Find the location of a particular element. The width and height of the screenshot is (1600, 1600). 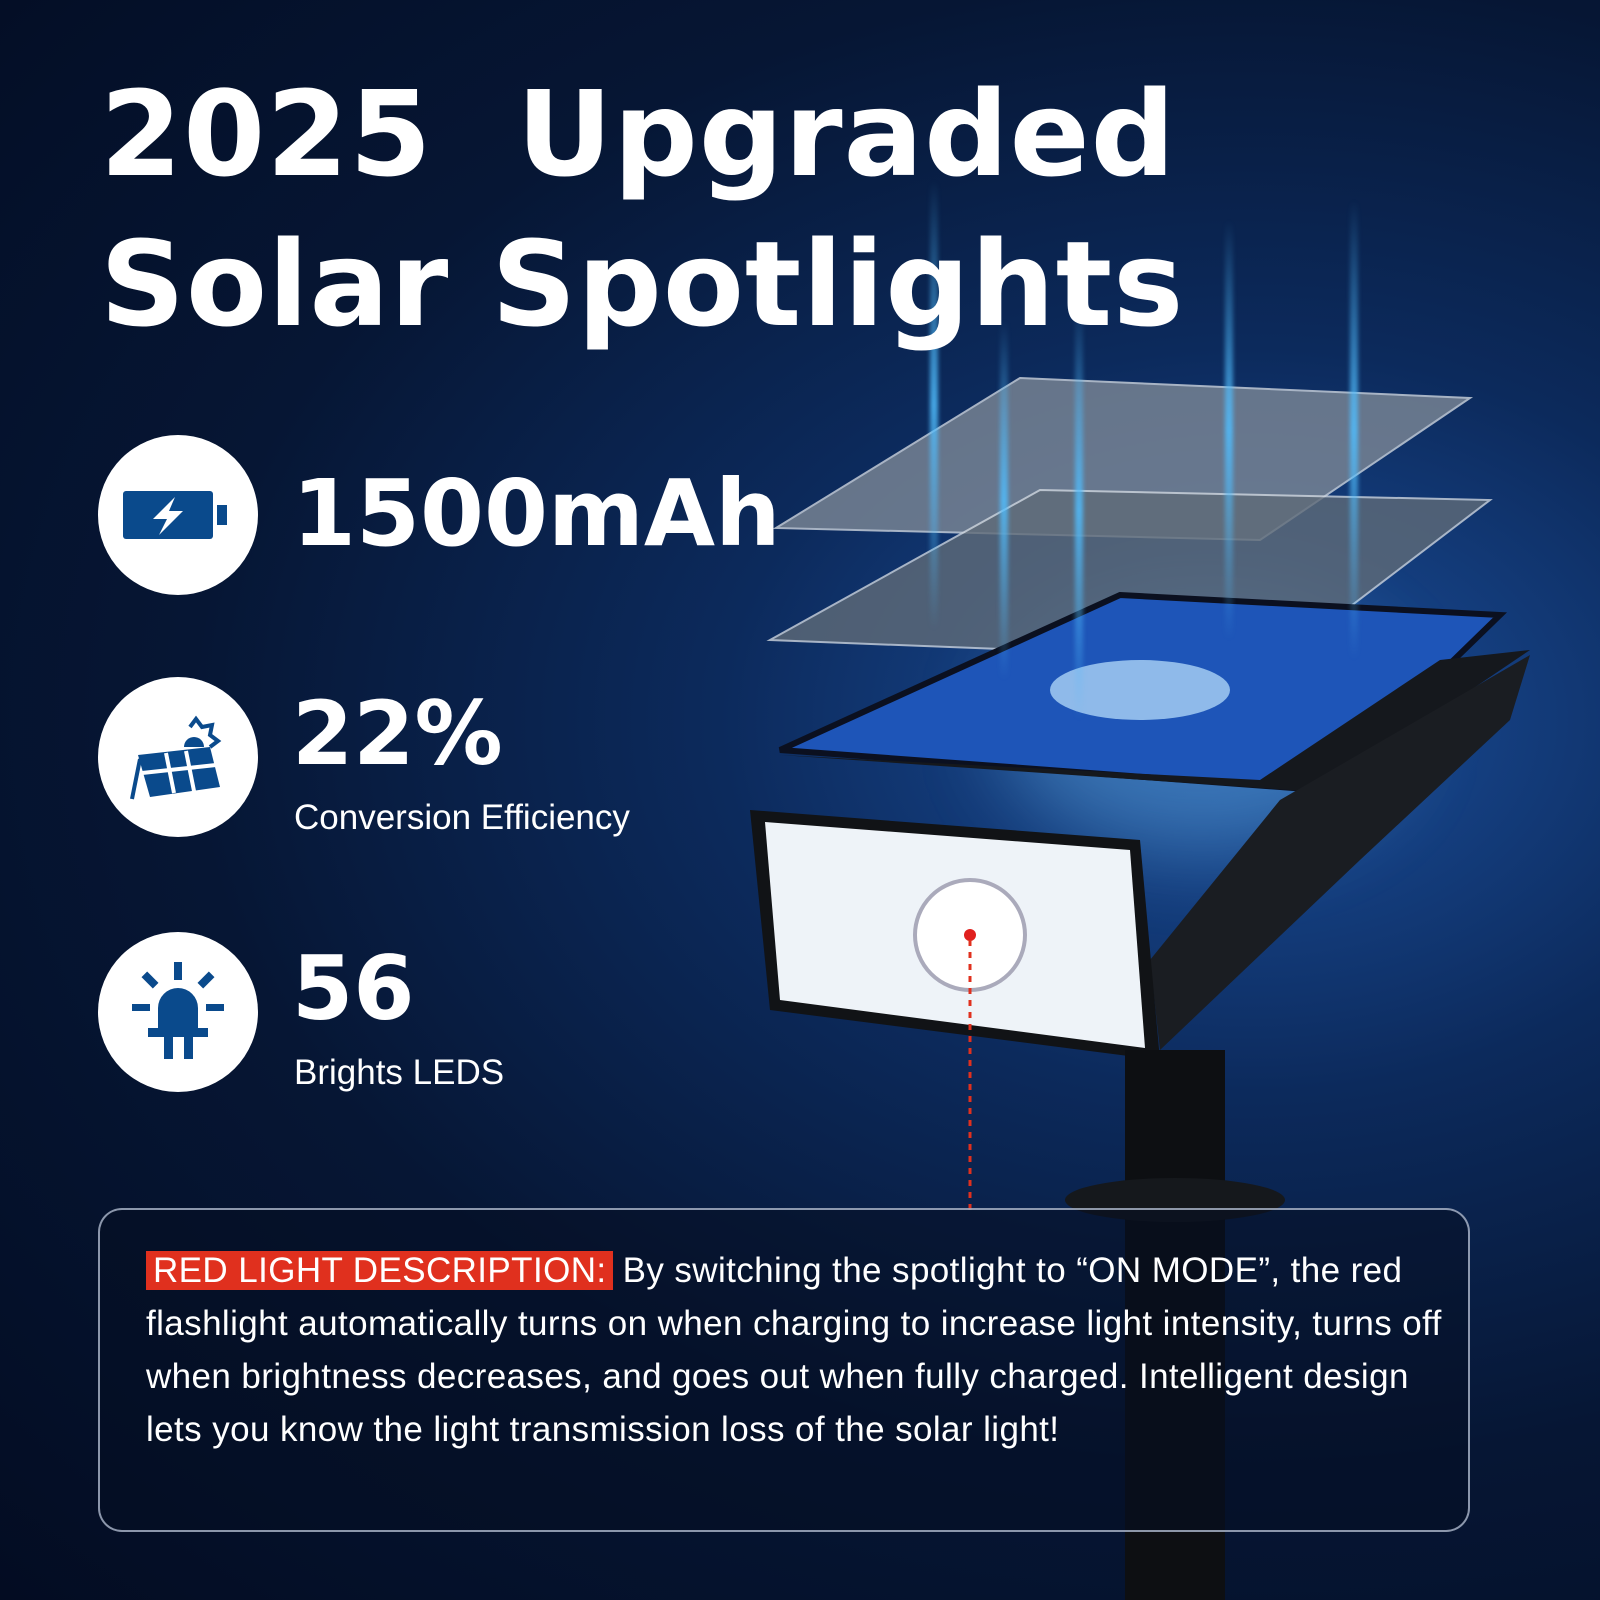

efficiency-feature-badge is located at coordinates (178, 757).